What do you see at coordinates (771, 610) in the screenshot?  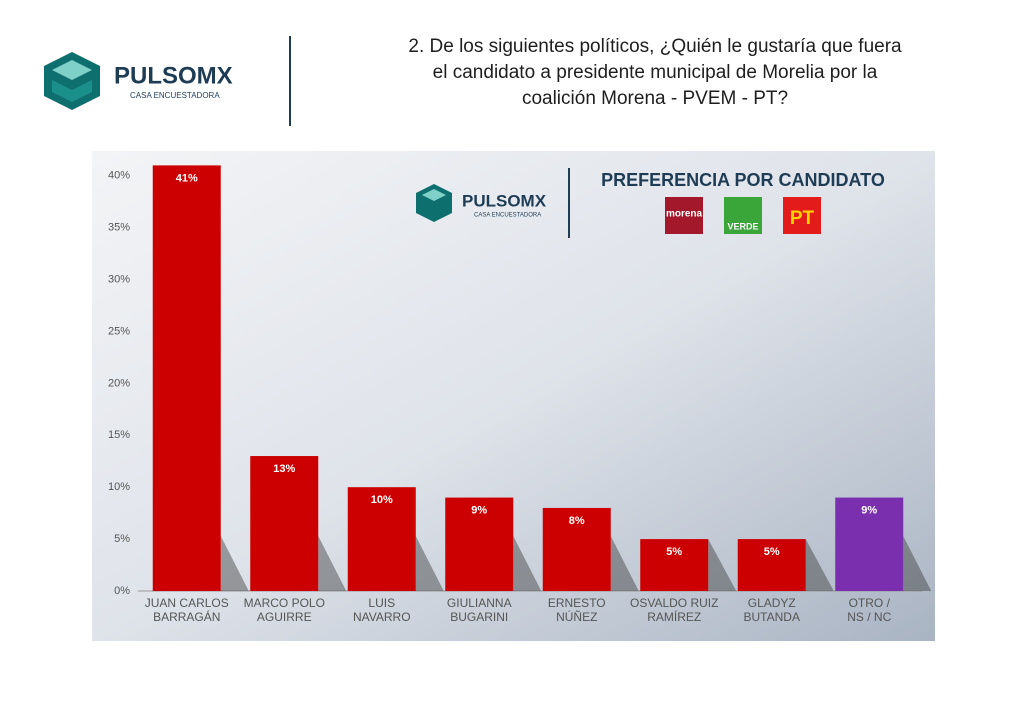 I see `x-tick-label: GLADYZ BUTANDA` at bounding box center [771, 610].